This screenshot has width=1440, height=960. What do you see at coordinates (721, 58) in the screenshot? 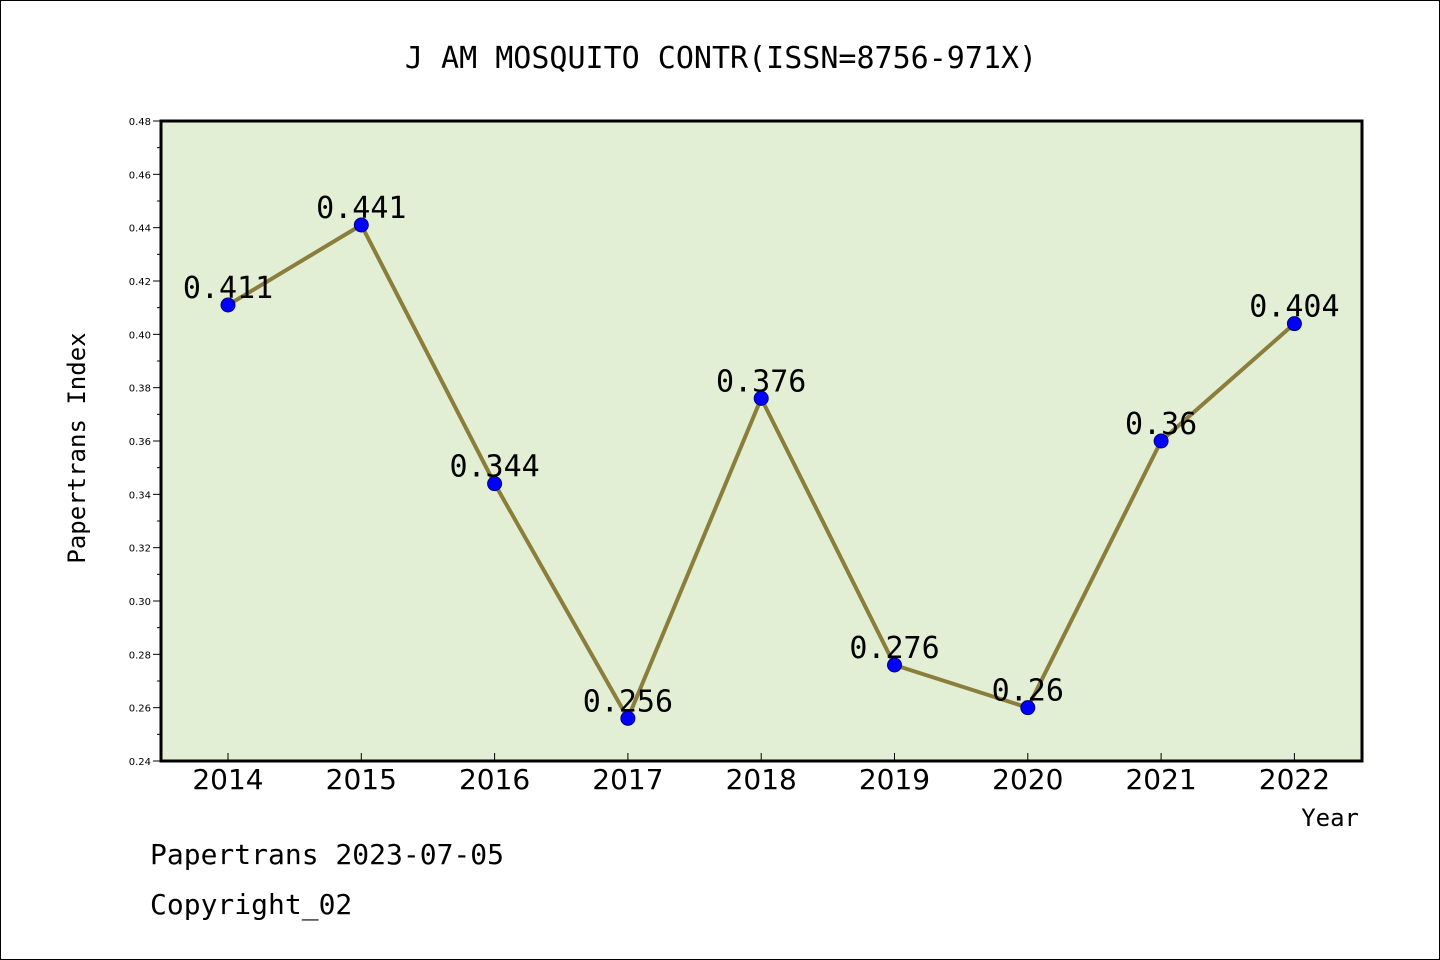
I see `chart-title: J AM MOSQUITO CONTR(ISSN=8756-971X)` at bounding box center [721, 58].